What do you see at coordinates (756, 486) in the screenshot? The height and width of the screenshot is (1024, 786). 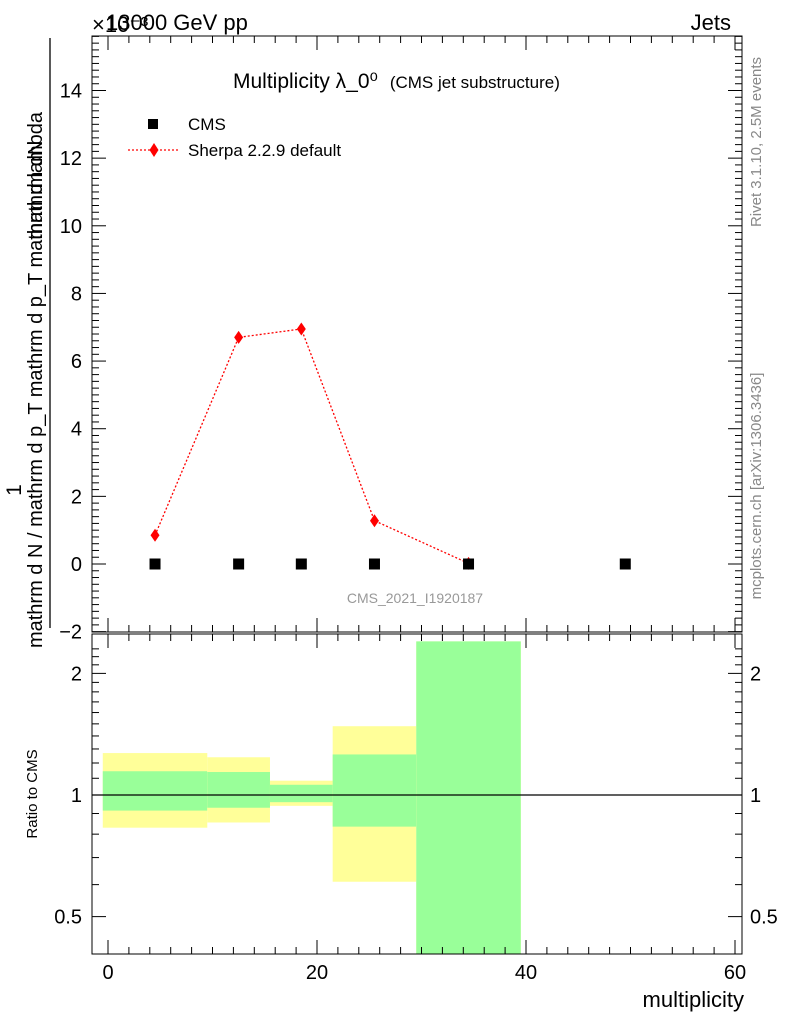 I see `mcplots-info: mcplots.cern.ch [arXiv:1306.3436]` at bounding box center [756, 486].